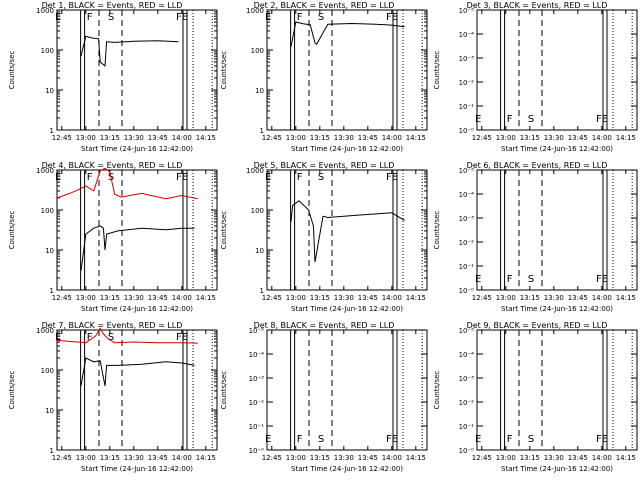 This screenshot has width=640, height=480. What do you see at coordinates (467, 379) in the screenshot?
I see `y-tick-label: 10⁻³` at bounding box center [467, 379].